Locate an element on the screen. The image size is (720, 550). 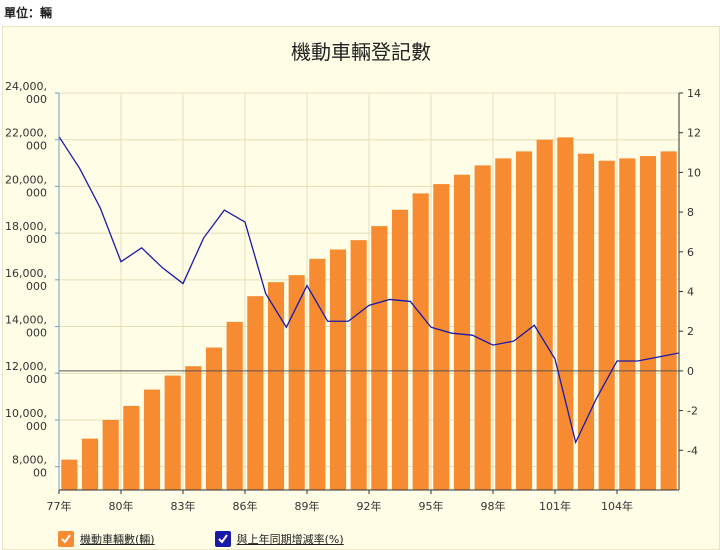
y-right-tick-label: 14 is located at coordinates (694, 93).